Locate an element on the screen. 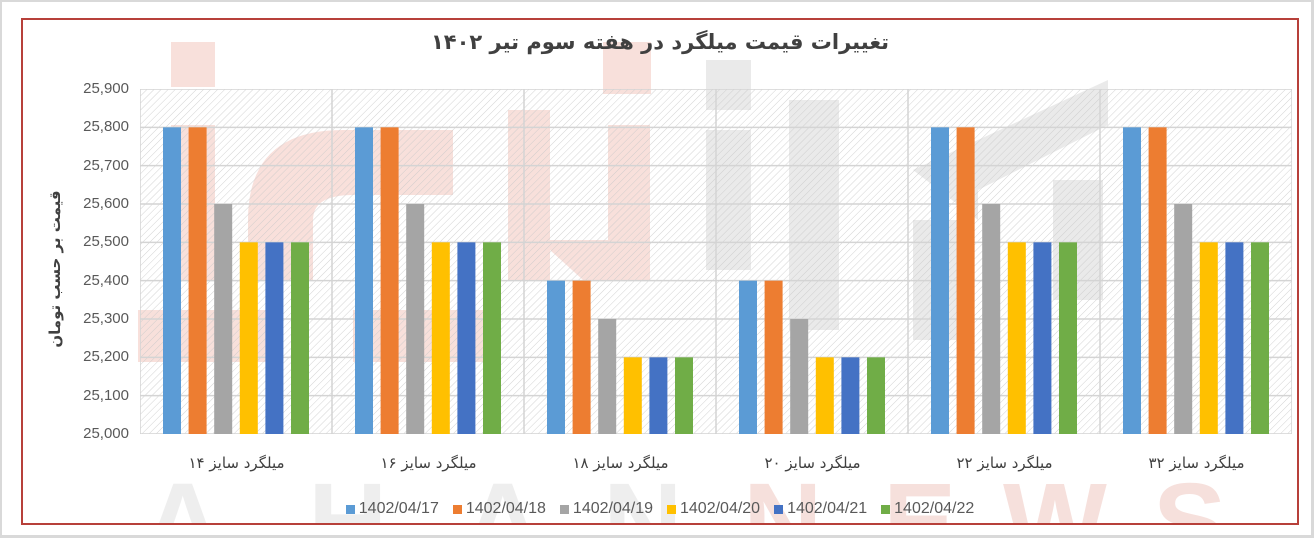  bar: میلگرد سایز ۲۲ — 1402/04/17: 25800 is located at coordinates (940, 280).